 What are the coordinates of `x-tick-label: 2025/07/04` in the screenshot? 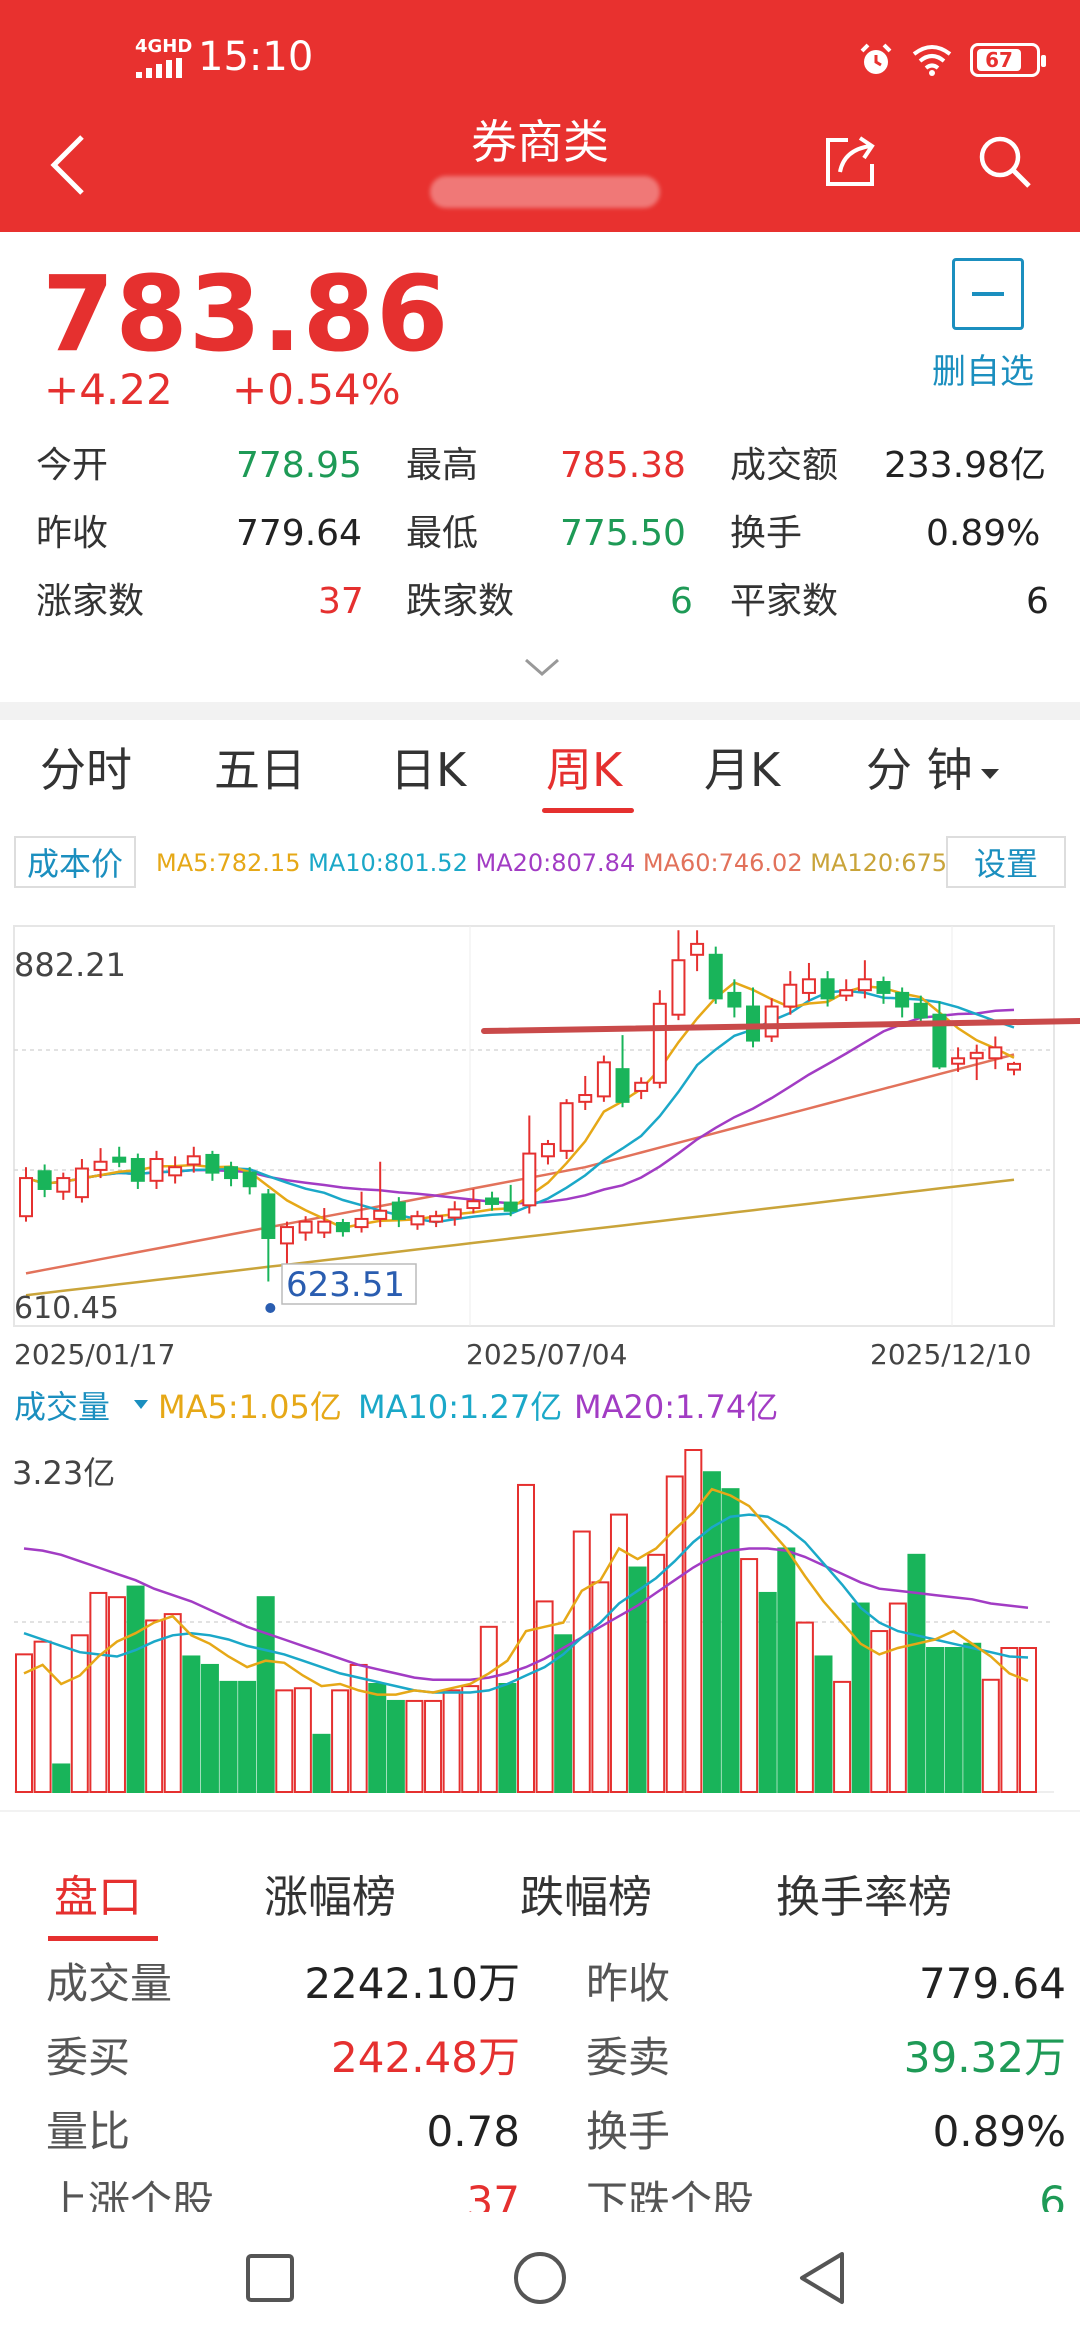 It's located at (546, 1354).